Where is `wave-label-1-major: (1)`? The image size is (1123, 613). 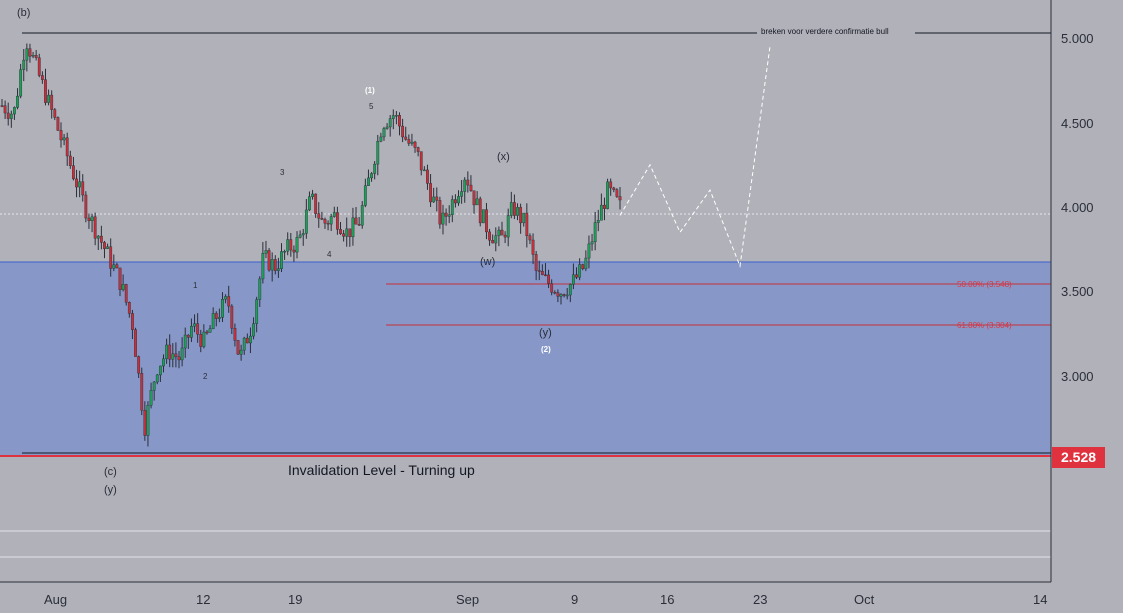 wave-label-1-major: (1) is located at coordinates (370, 90).